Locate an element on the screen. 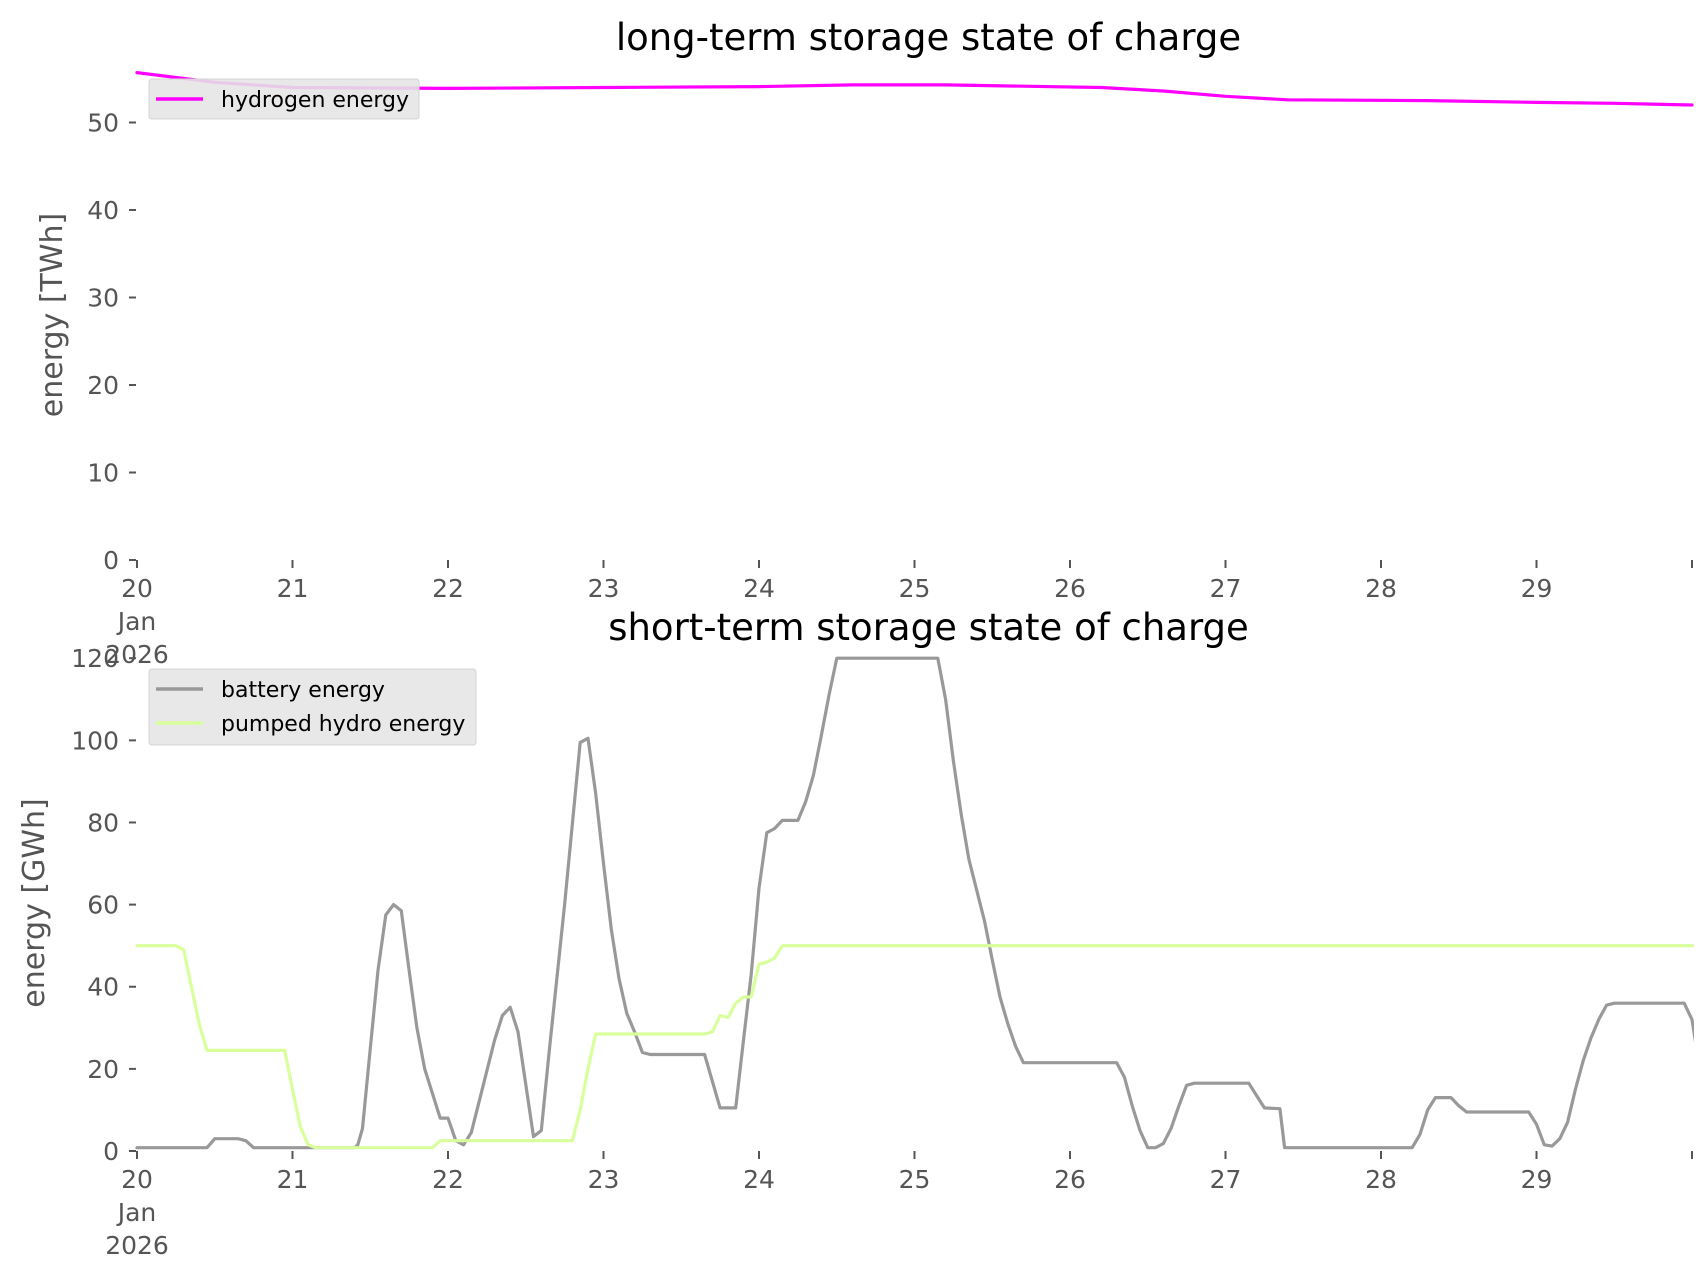  legend: battery energy pumped hydro energy is located at coordinates (312, 707).